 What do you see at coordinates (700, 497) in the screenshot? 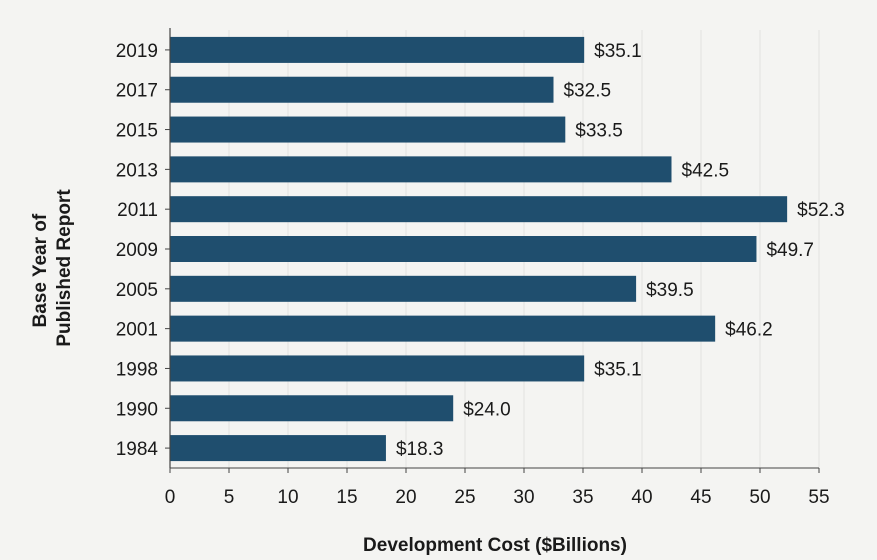
I see `x-tick-label: 45` at bounding box center [700, 497].